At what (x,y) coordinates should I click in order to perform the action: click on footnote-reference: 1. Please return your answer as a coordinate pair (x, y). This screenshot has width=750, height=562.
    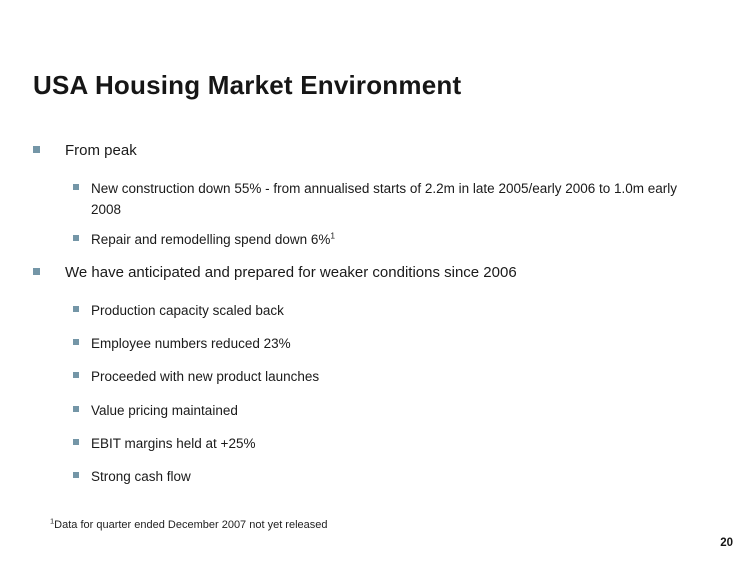
    Looking at the image, I should click on (333, 235).